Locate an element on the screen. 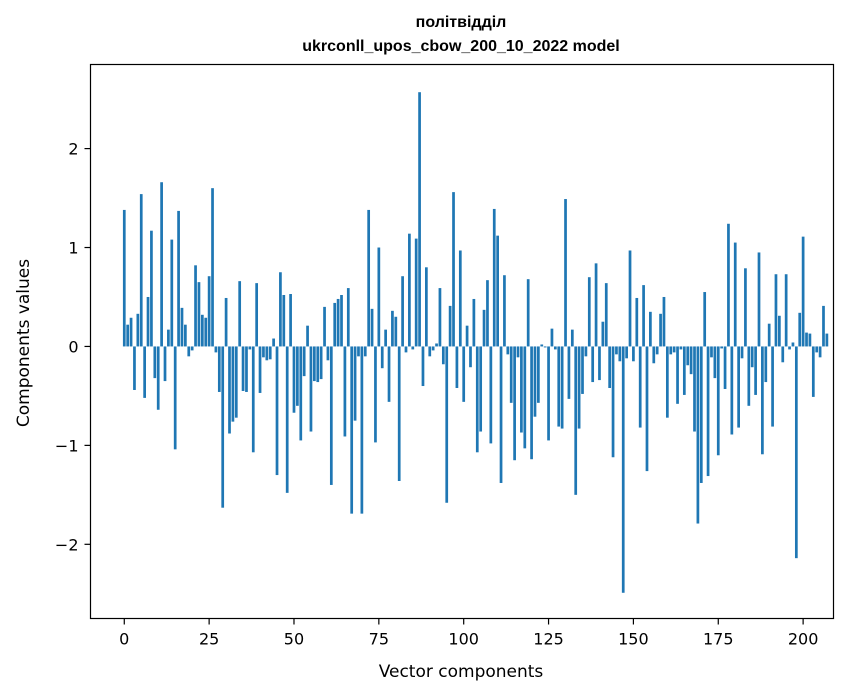 The height and width of the screenshot is (696, 847). x-tick-label: 150 is located at coordinates (633, 639).